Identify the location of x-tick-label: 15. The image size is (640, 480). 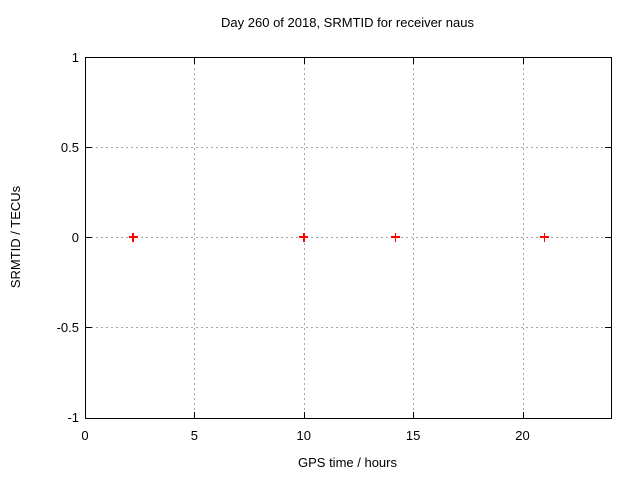
(413, 435).